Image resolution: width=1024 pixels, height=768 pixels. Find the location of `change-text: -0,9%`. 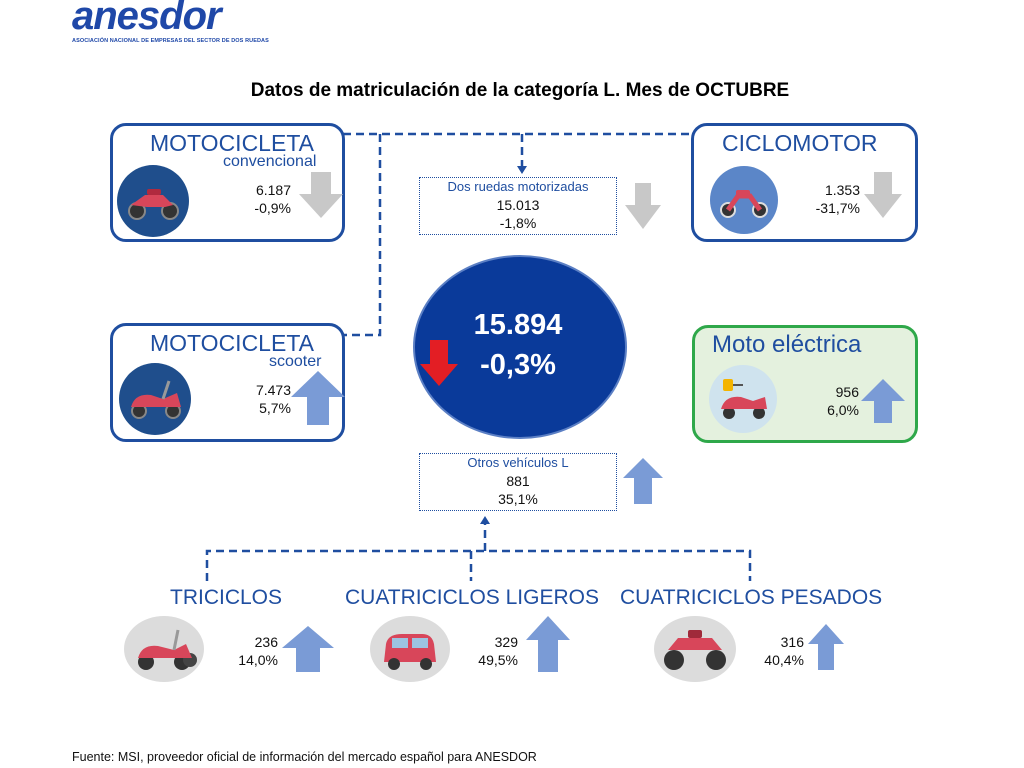

change-text: -0,9% is located at coordinates (272, 208).